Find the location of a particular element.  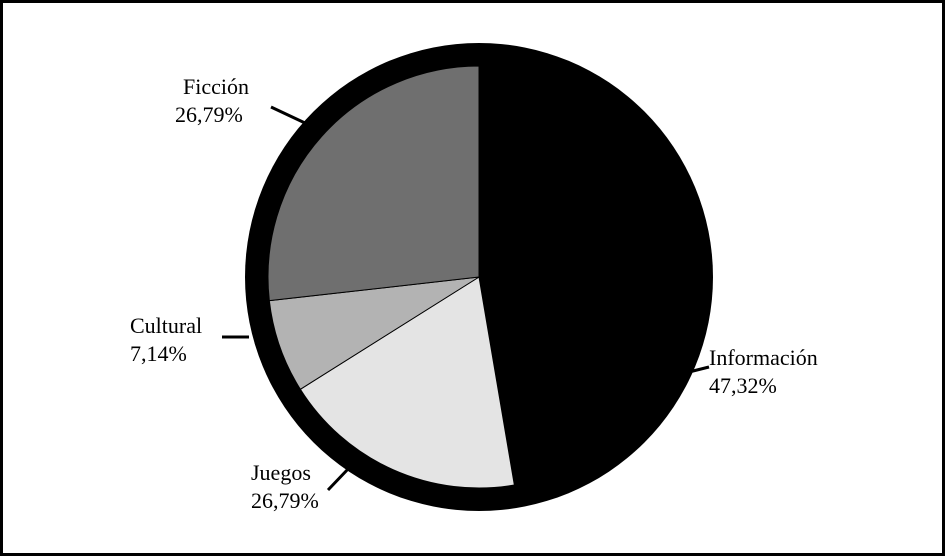

slice-percent-1: 26,79% is located at coordinates (285, 500).